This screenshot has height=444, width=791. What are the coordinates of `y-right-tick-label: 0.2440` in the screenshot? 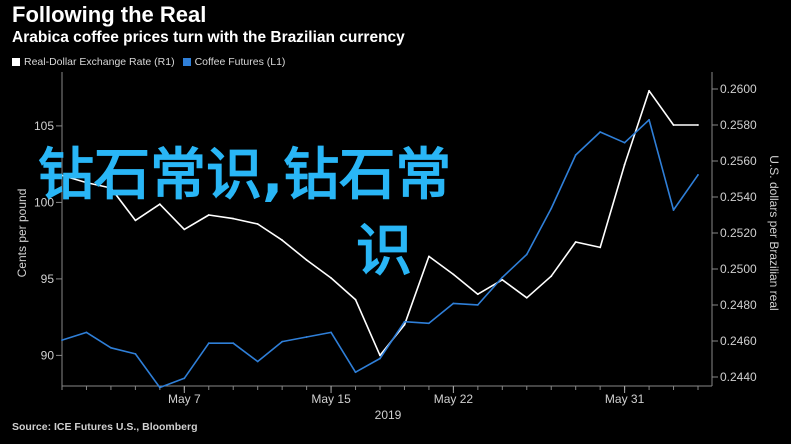 It's located at (738, 377).